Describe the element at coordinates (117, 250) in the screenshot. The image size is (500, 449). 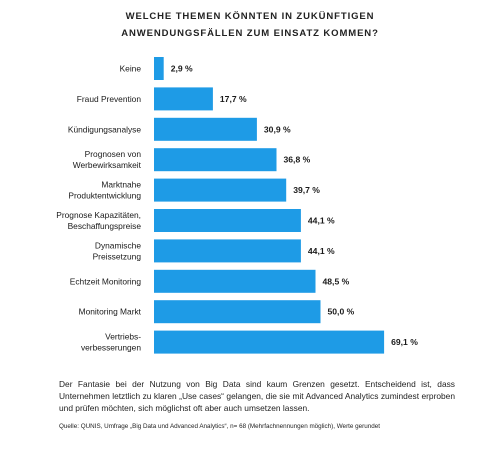
I see `category-label: Dynamische Preissetzung` at that location.